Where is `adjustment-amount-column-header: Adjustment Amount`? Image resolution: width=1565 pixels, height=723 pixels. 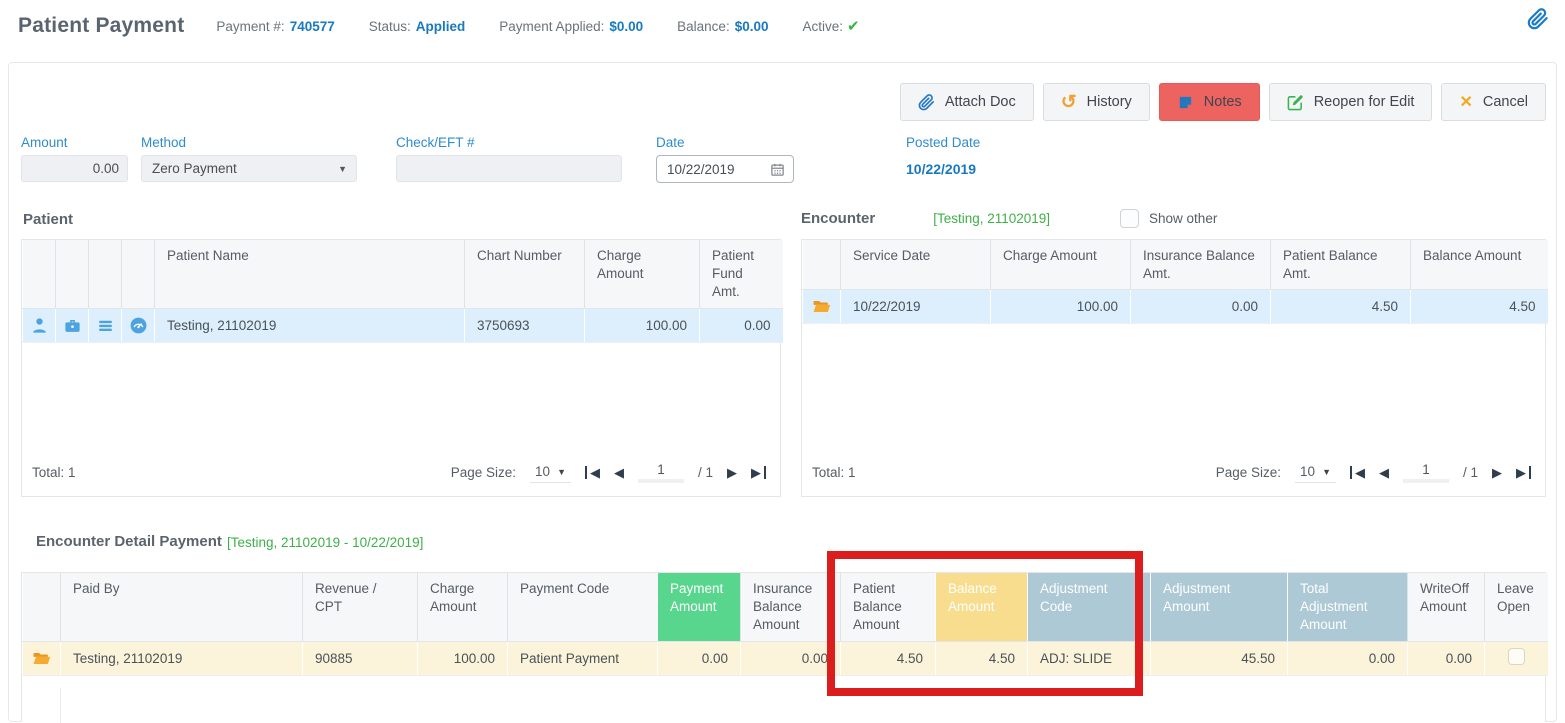 adjustment-amount-column-header: Adjustment Amount is located at coordinates (1219, 607).